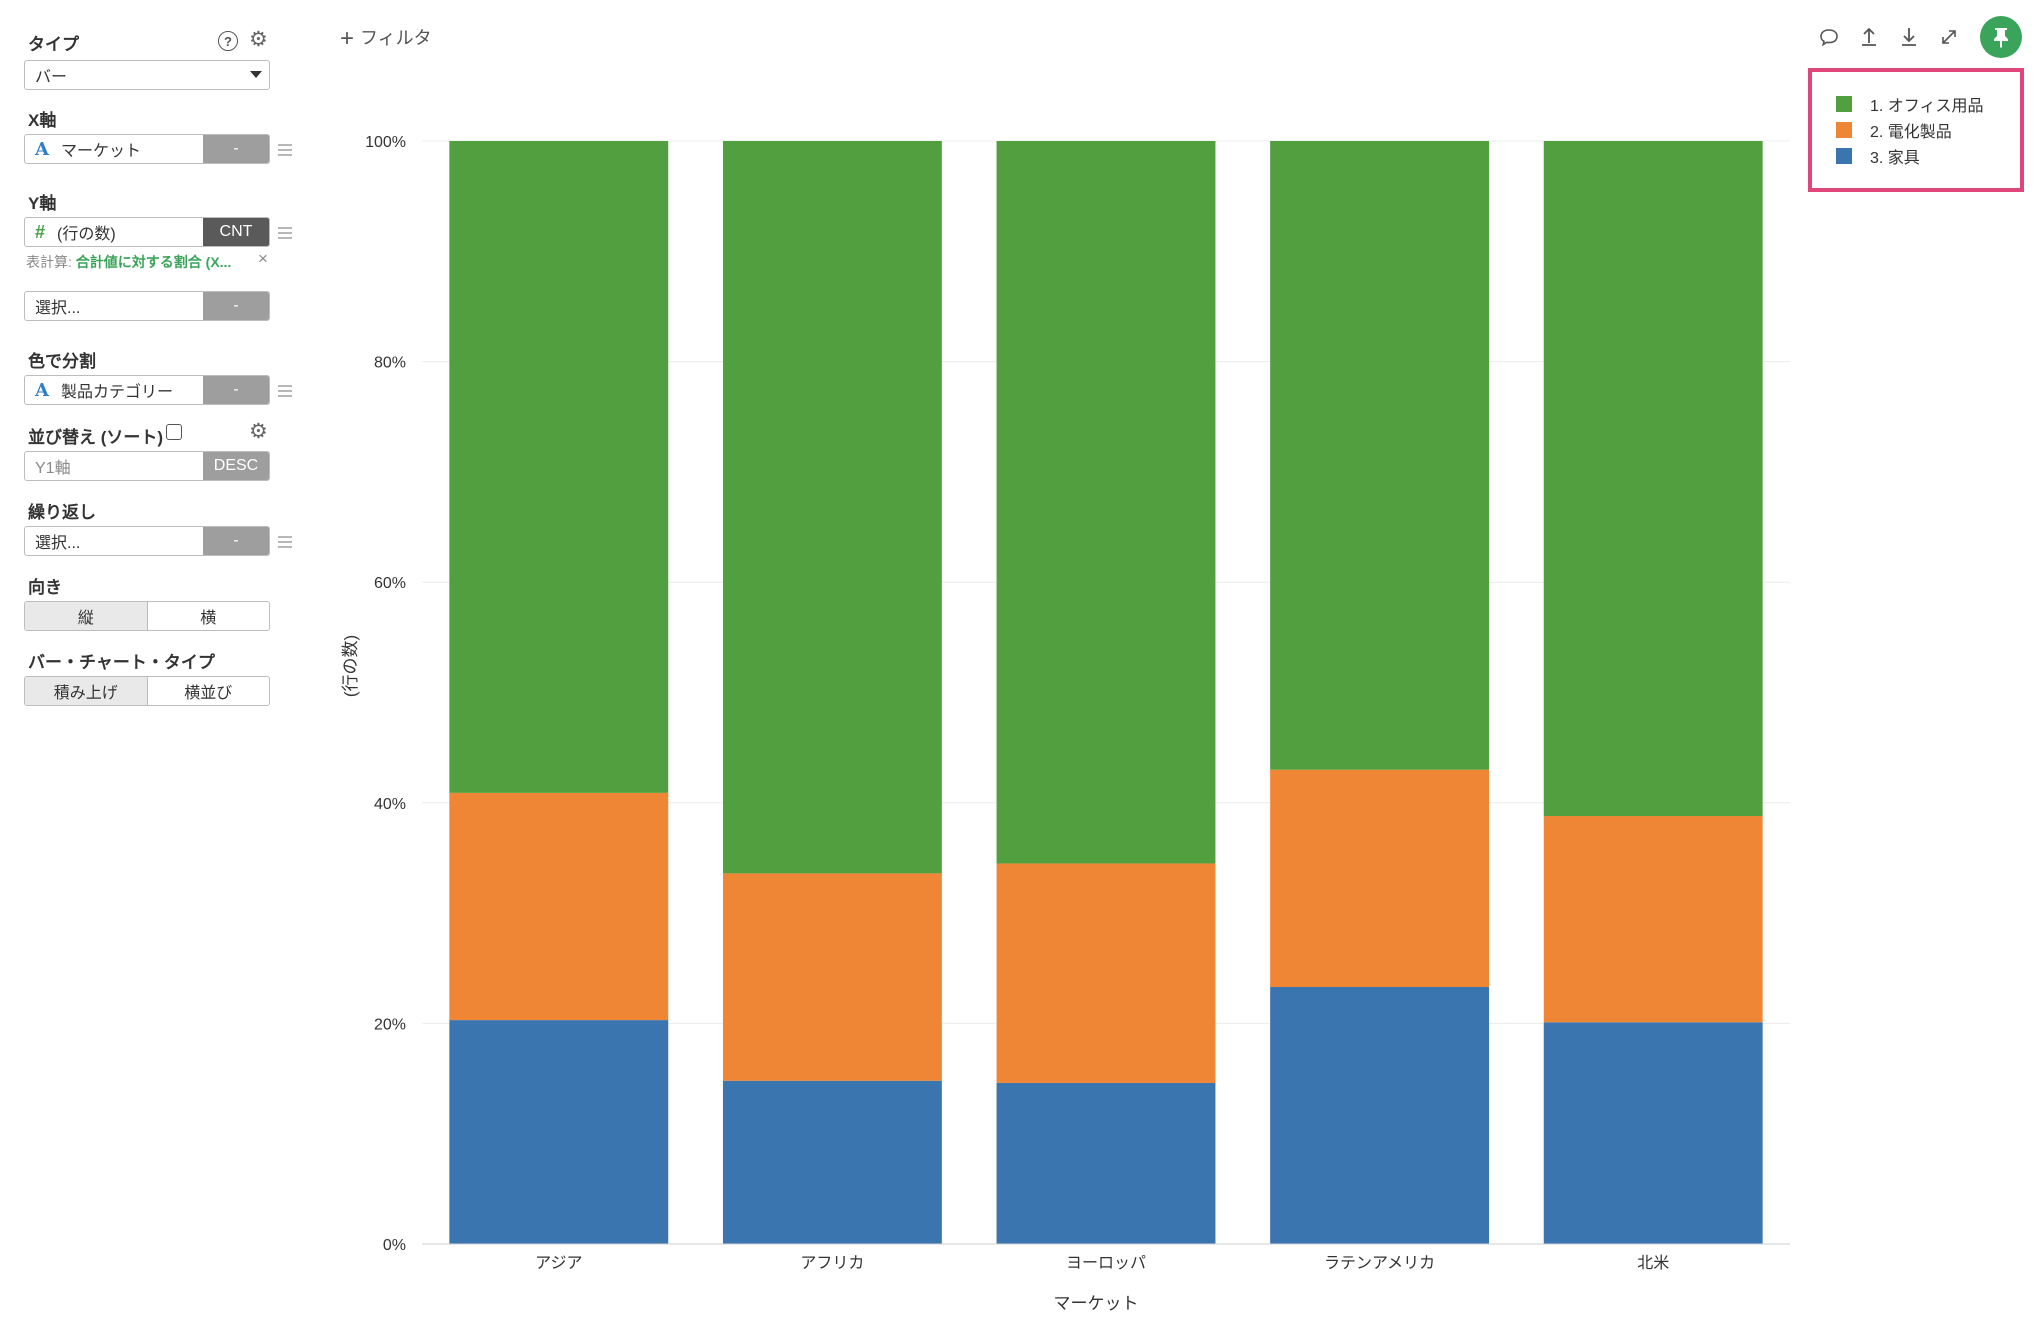 This screenshot has width=2038, height=1322. What do you see at coordinates (347, 38) in the screenshot?
I see `plus-icon: +` at bounding box center [347, 38].